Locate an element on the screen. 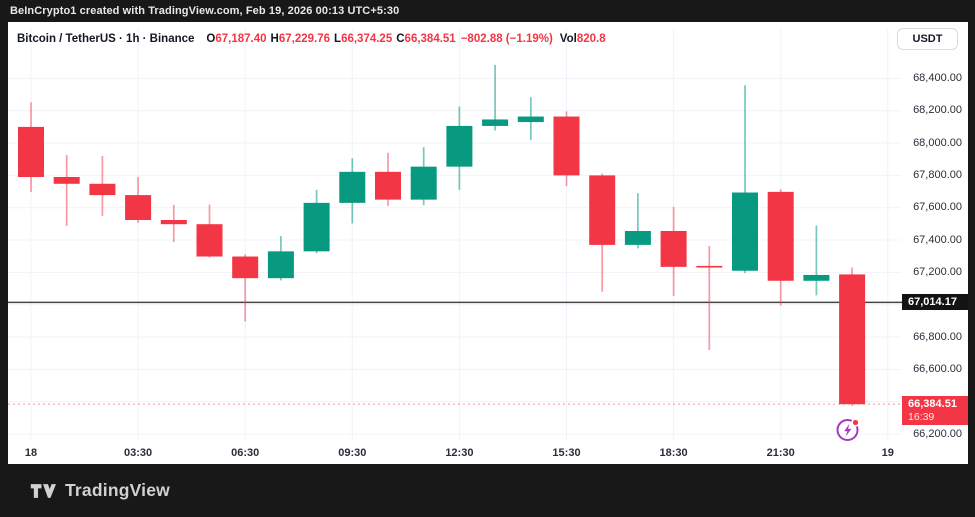 This screenshot has height=517, width=975. time-axis-label: 15:30 is located at coordinates (566, 453).